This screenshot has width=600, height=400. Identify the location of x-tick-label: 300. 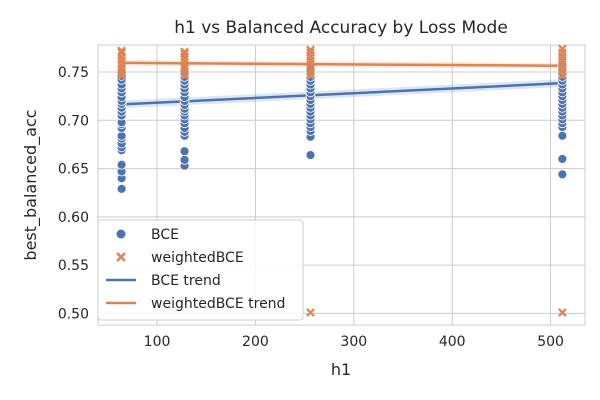
(353, 342).